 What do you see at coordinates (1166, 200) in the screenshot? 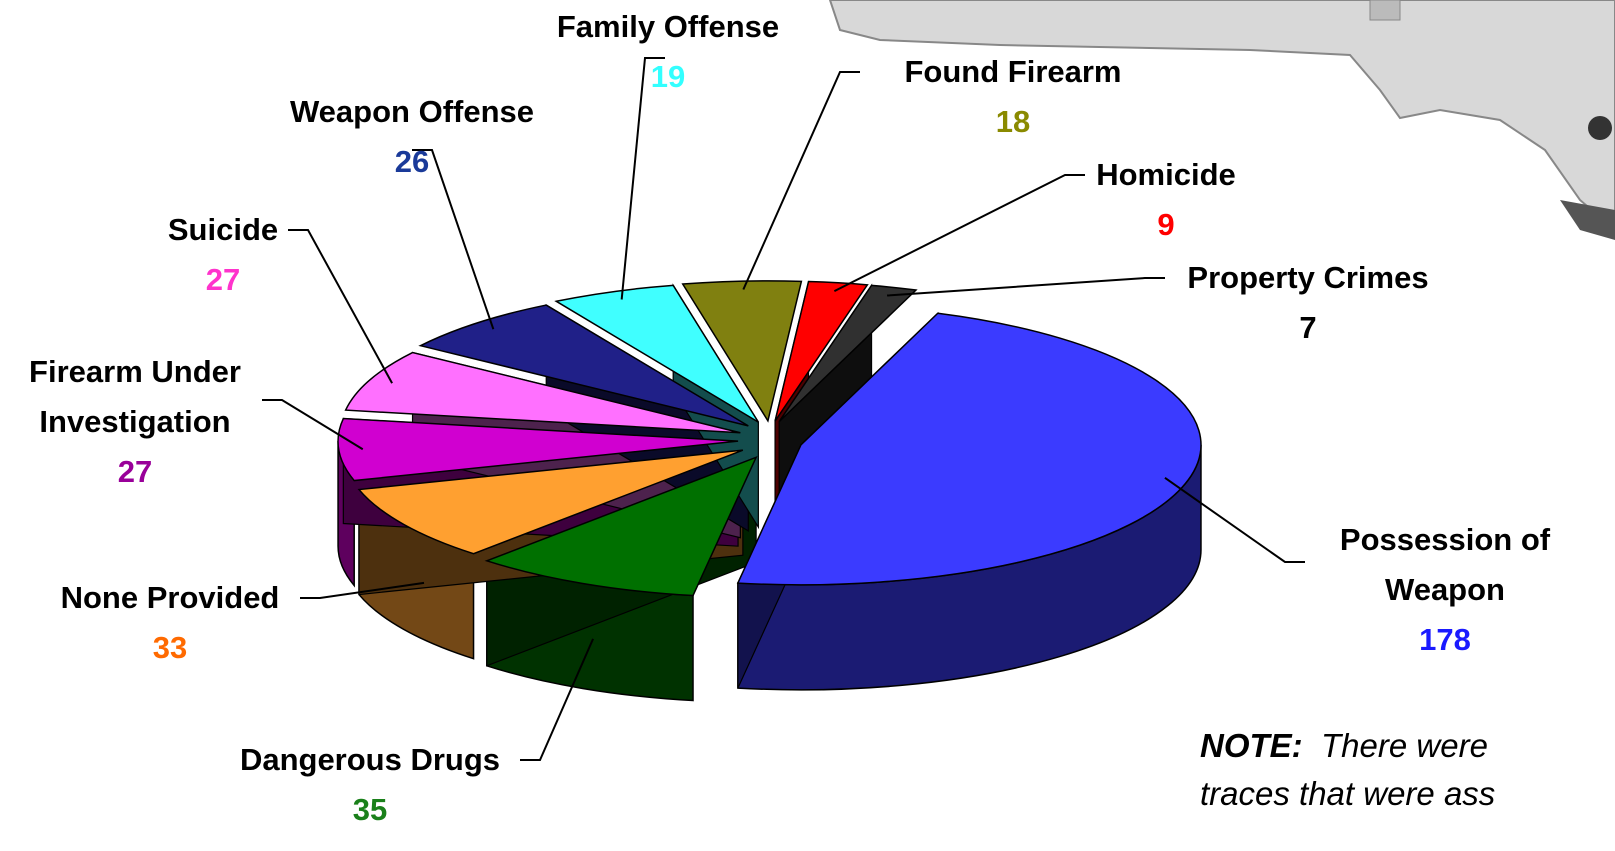
I see `slice-label: Homicide 9` at bounding box center [1166, 200].